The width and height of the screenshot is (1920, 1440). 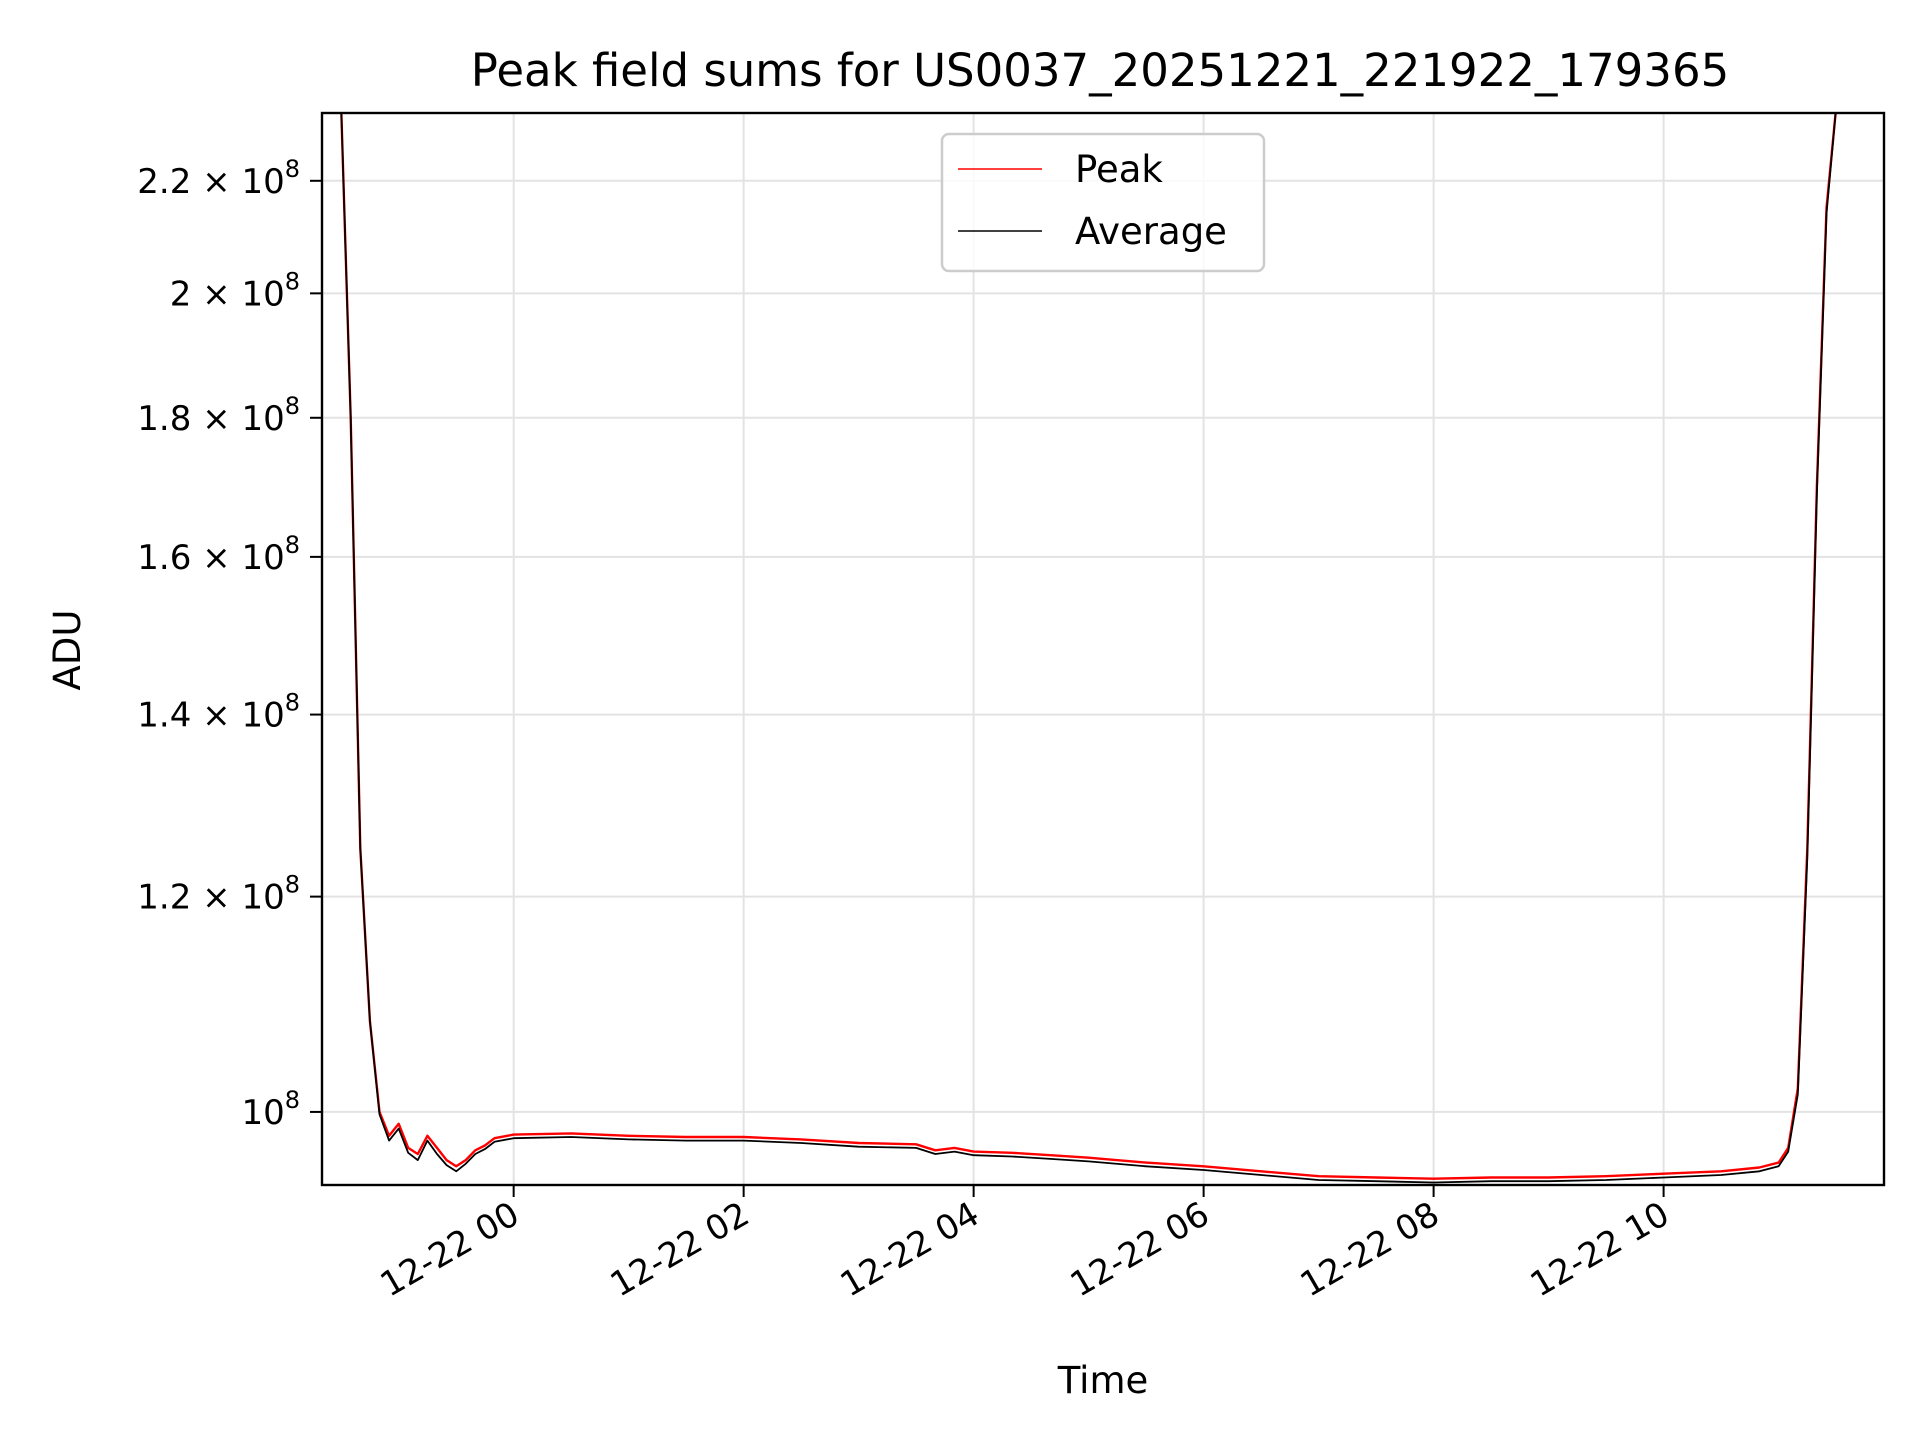 What do you see at coordinates (67, 650) in the screenshot?
I see `y-axis-label: ADU` at bounding box center [67, 650].